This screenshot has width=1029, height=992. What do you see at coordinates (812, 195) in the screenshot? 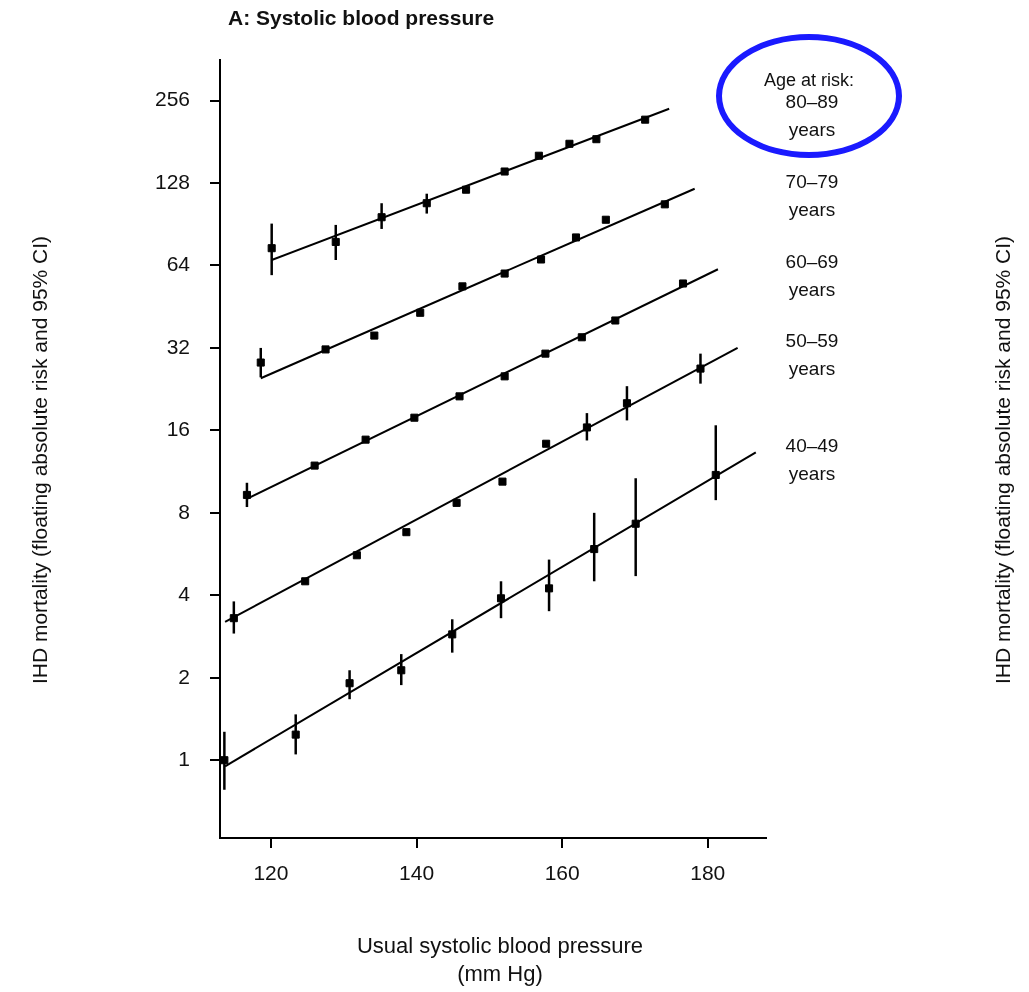
I see `text: 70–79 years` at bounding box center [812, 195].